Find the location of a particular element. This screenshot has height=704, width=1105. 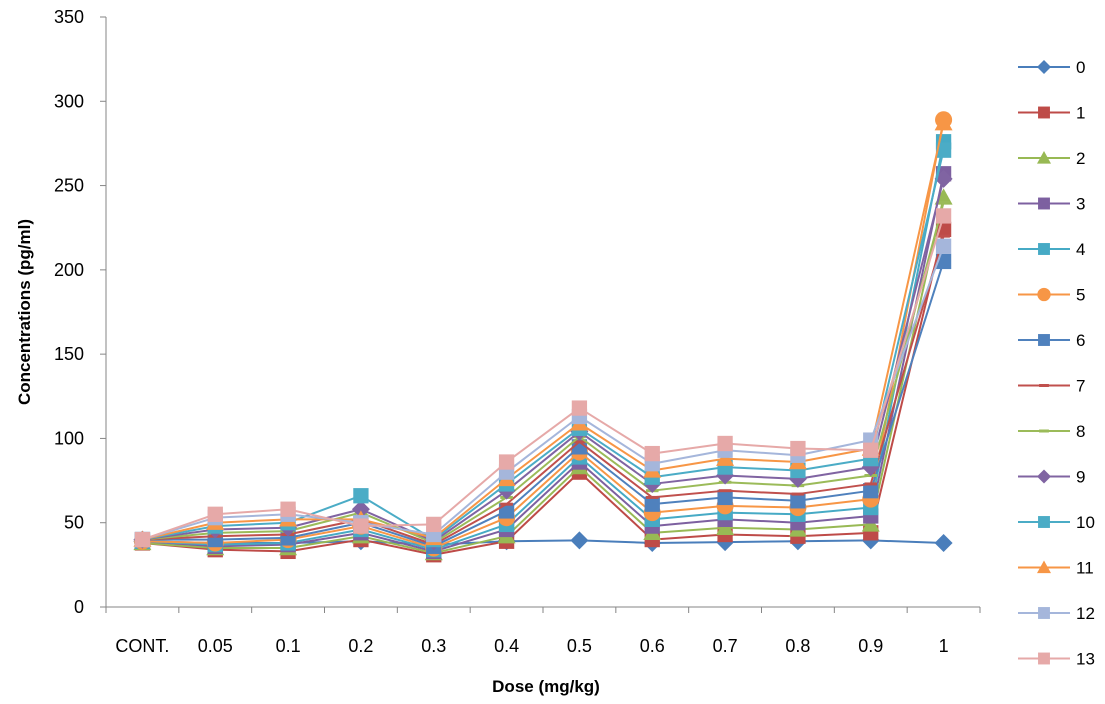

x-tick-label: CONT. is located at coordinates (142, 646).